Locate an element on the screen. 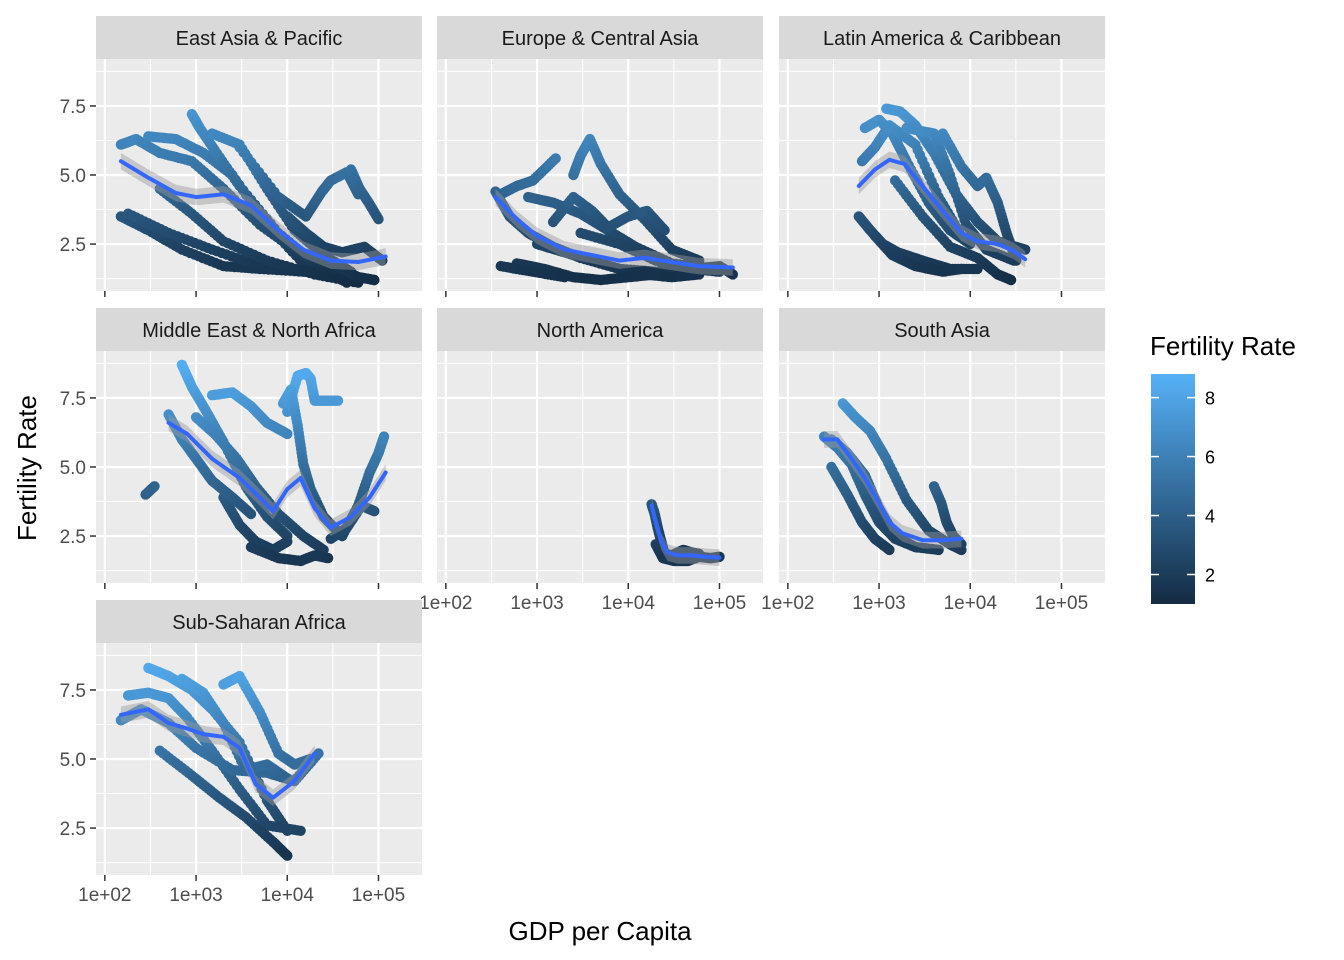 Image resolution: width=1344 pixels, height=960 pixels. smooth-line-south-asia is located at coordinates (893, 490).